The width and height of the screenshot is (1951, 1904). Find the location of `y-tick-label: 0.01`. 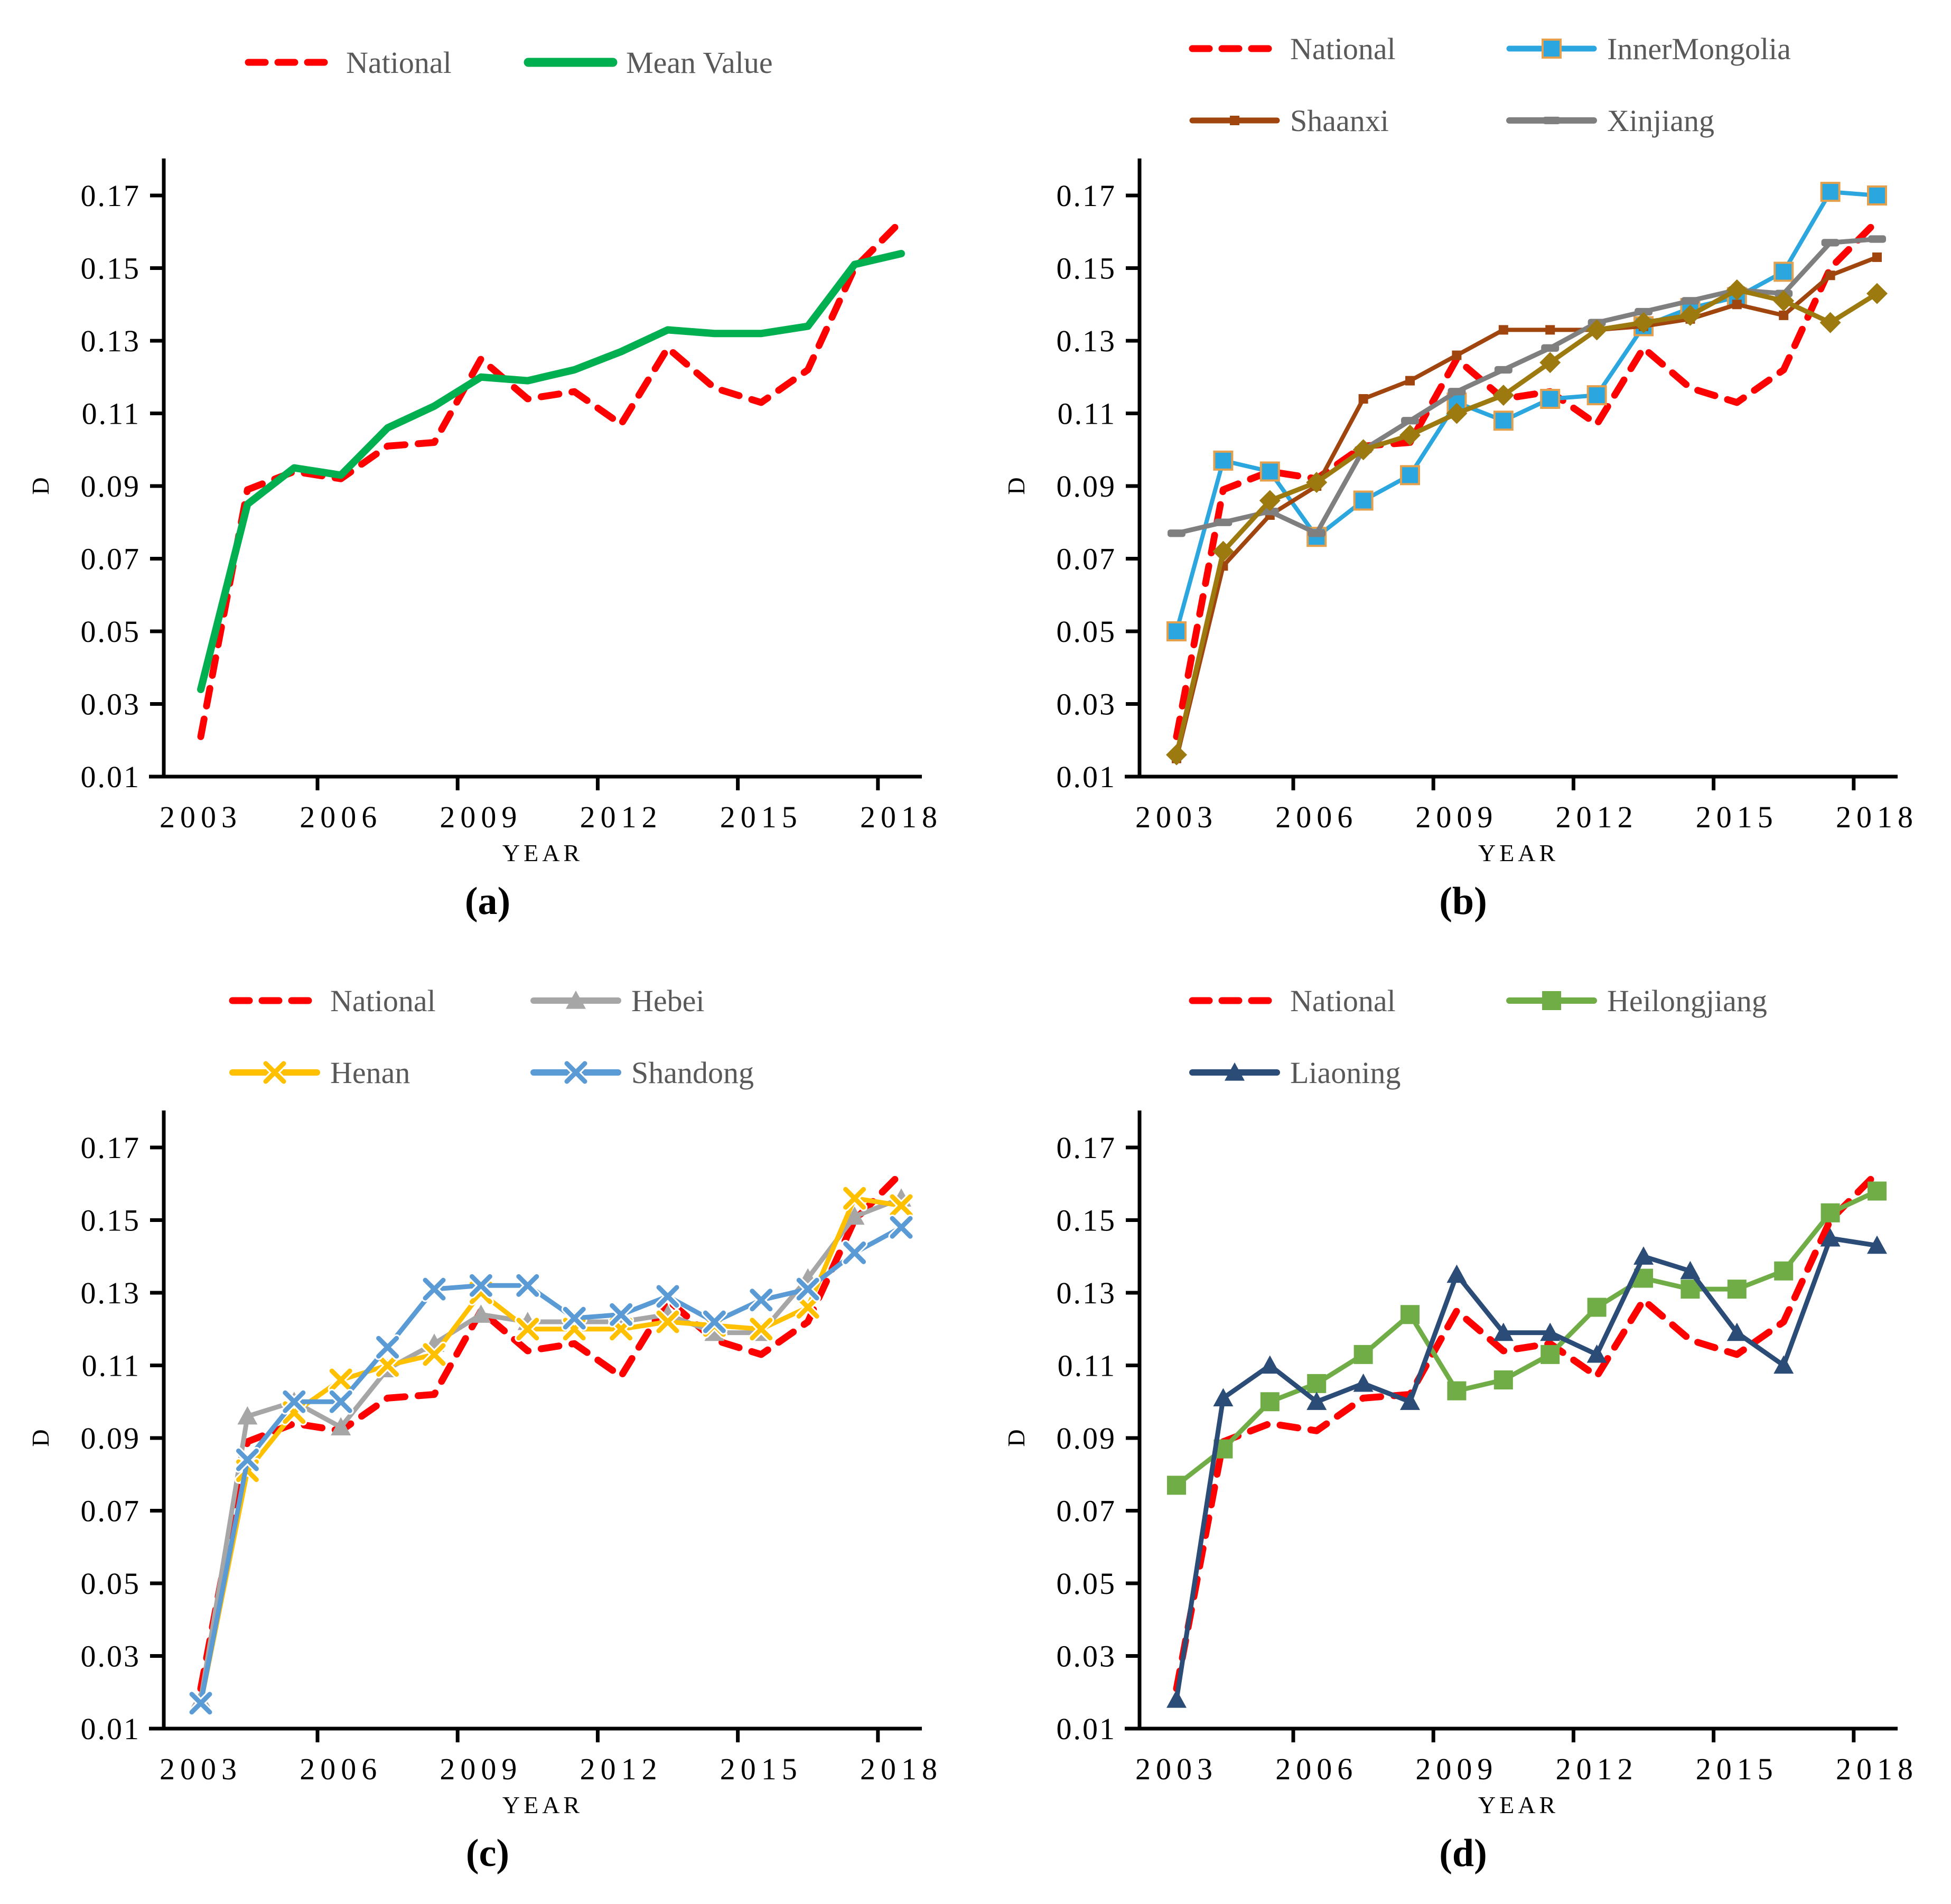

y-tick-label: 0.01 is located at coordinates (1086, 1729).